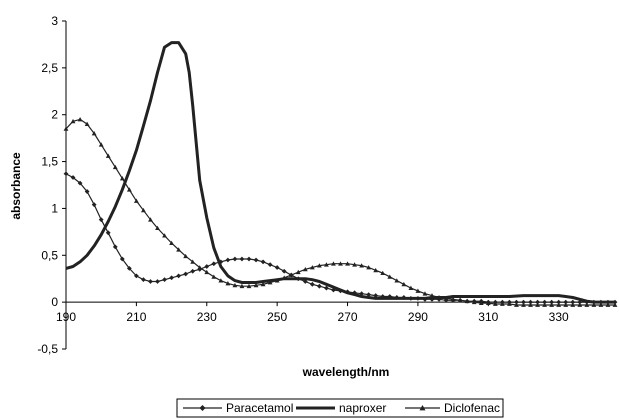 Image resolution: width=619 pixels, height=419 pixels. Describe the element at coordinates (54, 21) in the screenshot. I see `y-tick-label: 3` at that location.